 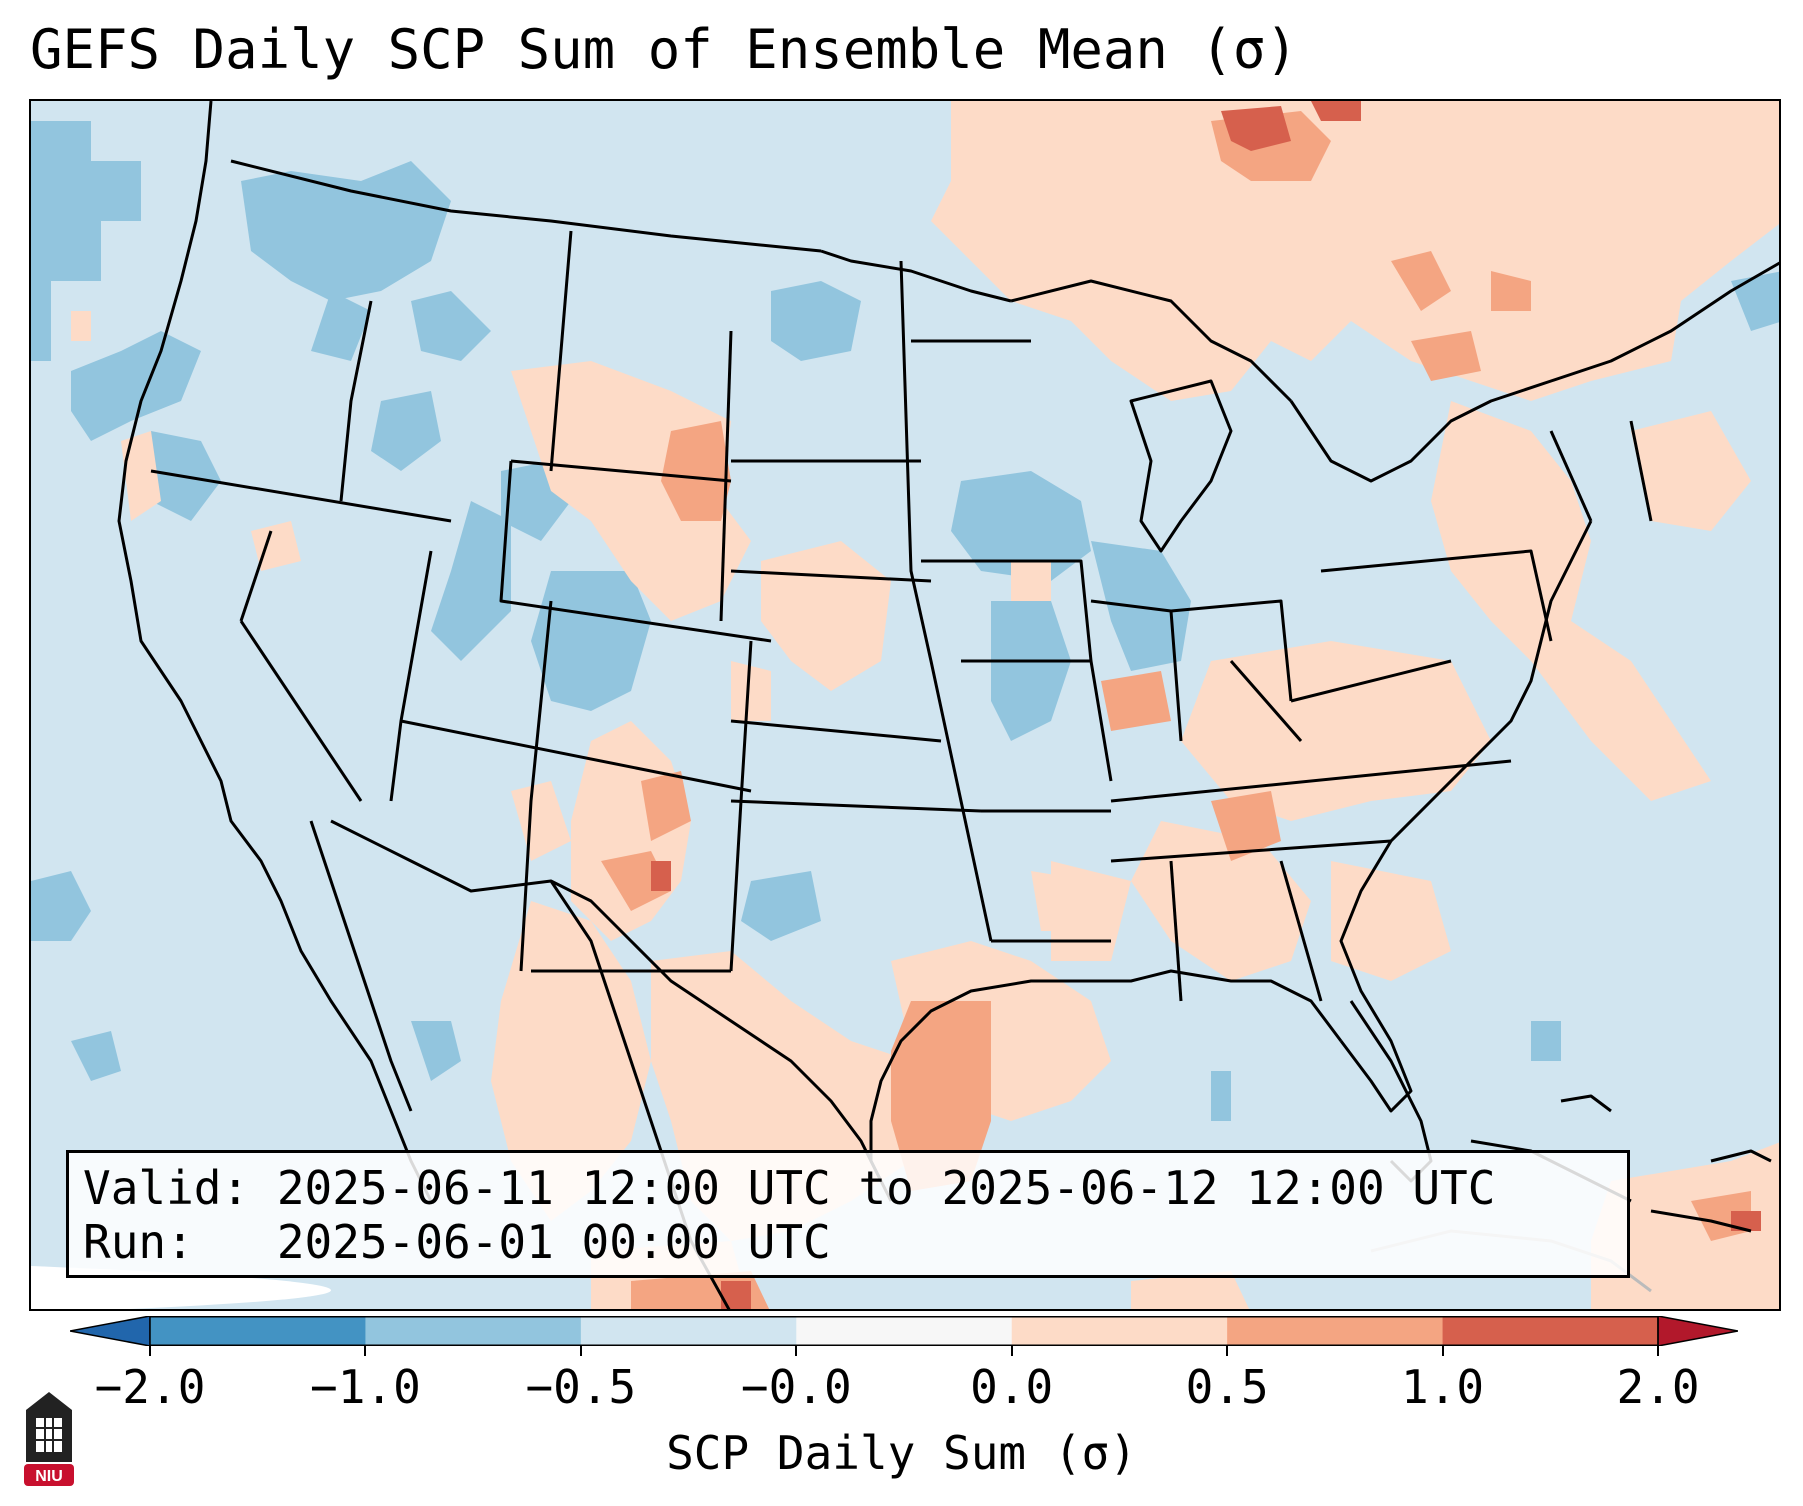 I want to click on colorbar-frame, so click(x=904, y=1331).